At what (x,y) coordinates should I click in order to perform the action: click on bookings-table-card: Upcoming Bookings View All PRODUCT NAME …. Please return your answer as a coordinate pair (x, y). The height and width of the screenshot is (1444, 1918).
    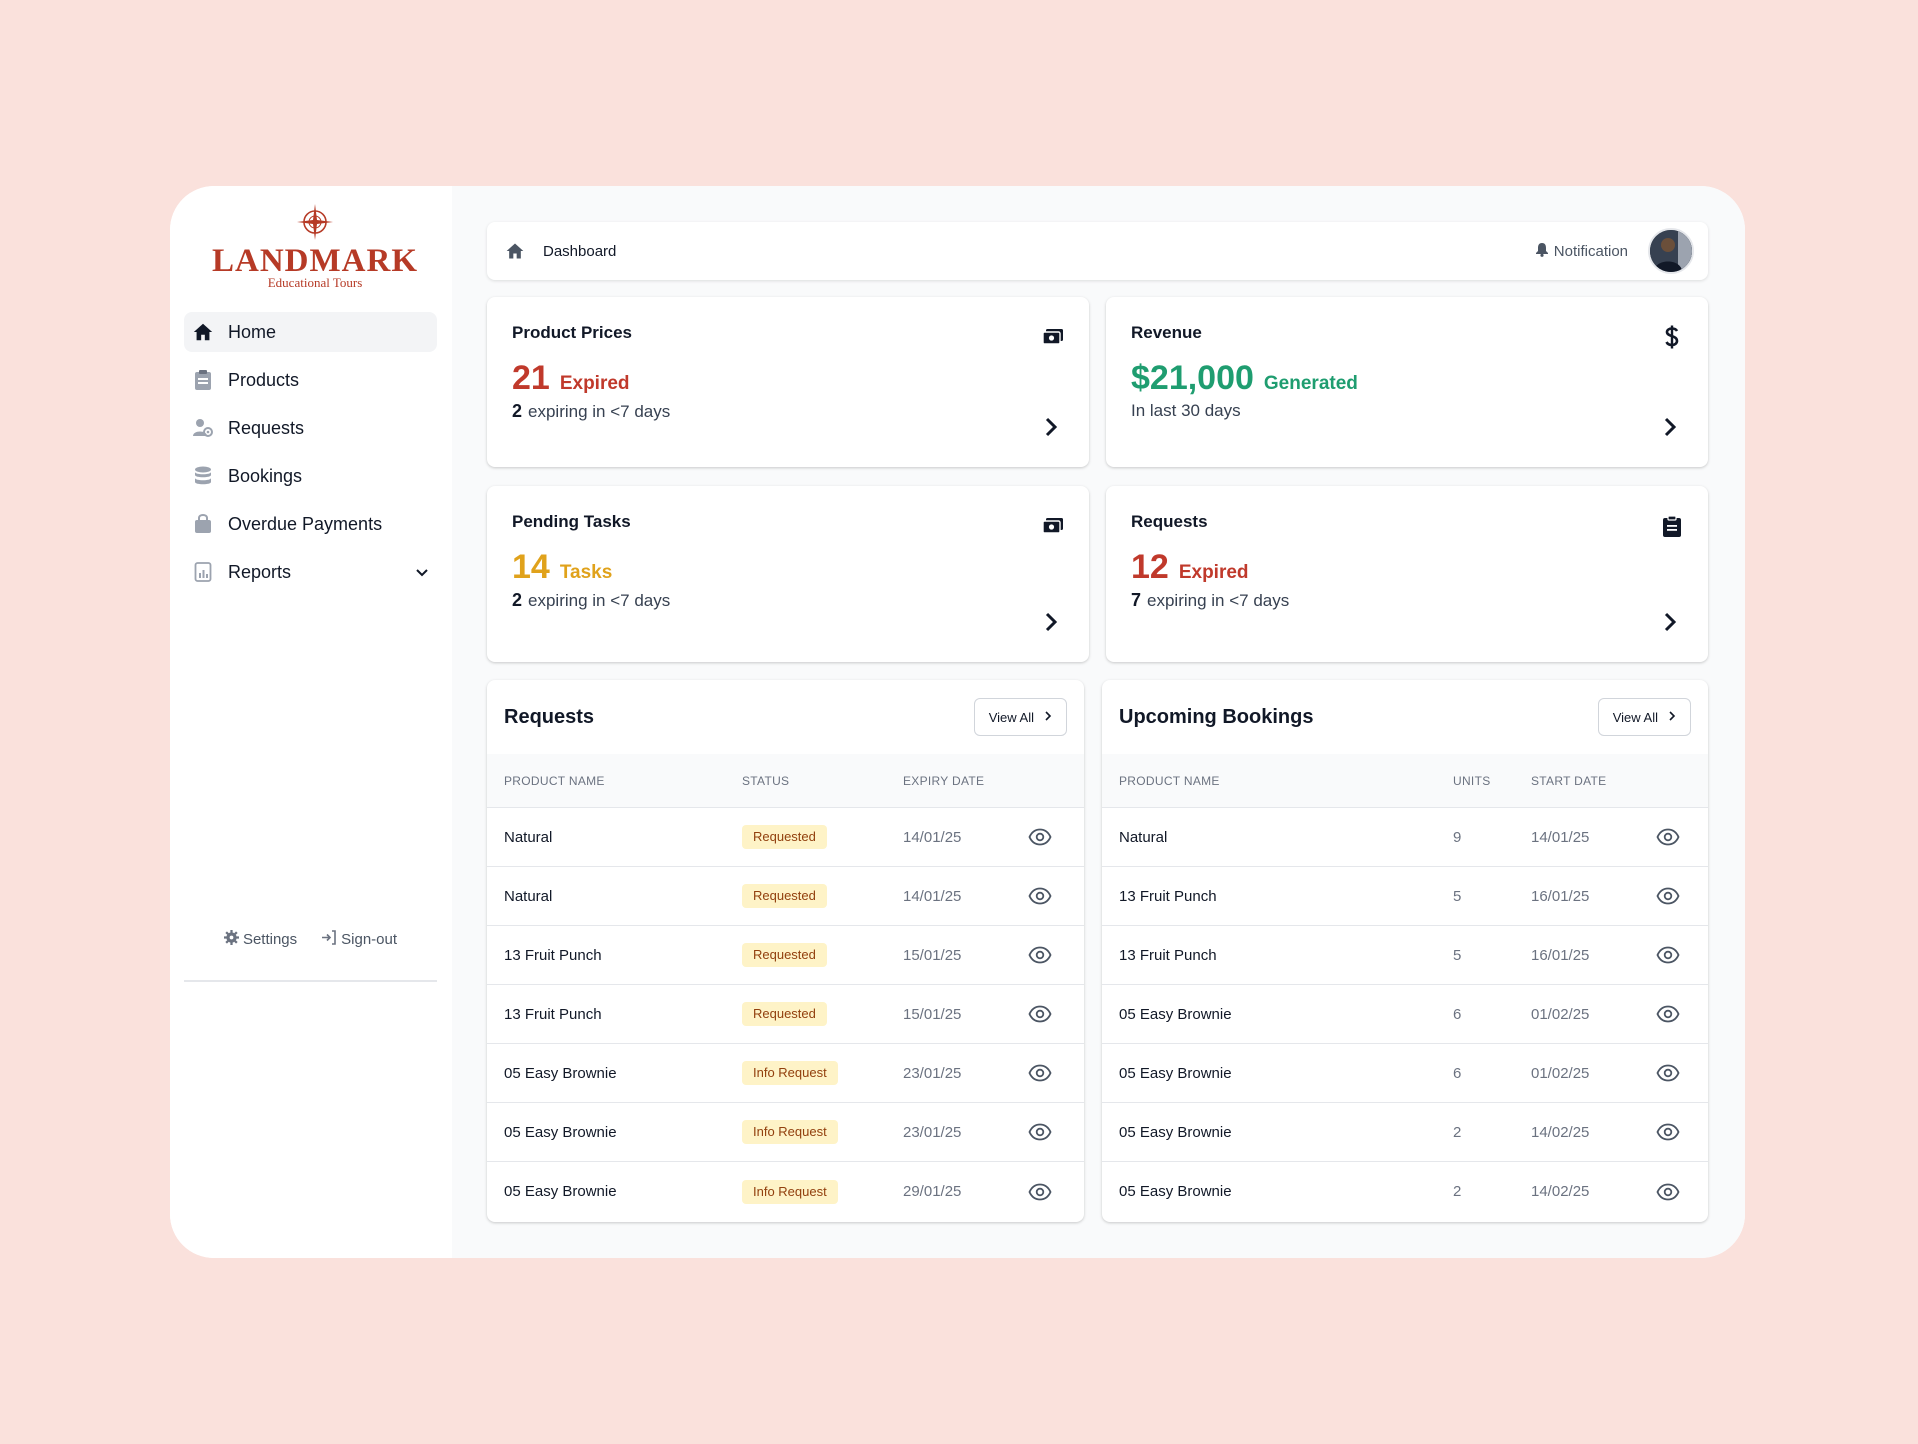
    Looking at the image, I should click on (1405, 951).